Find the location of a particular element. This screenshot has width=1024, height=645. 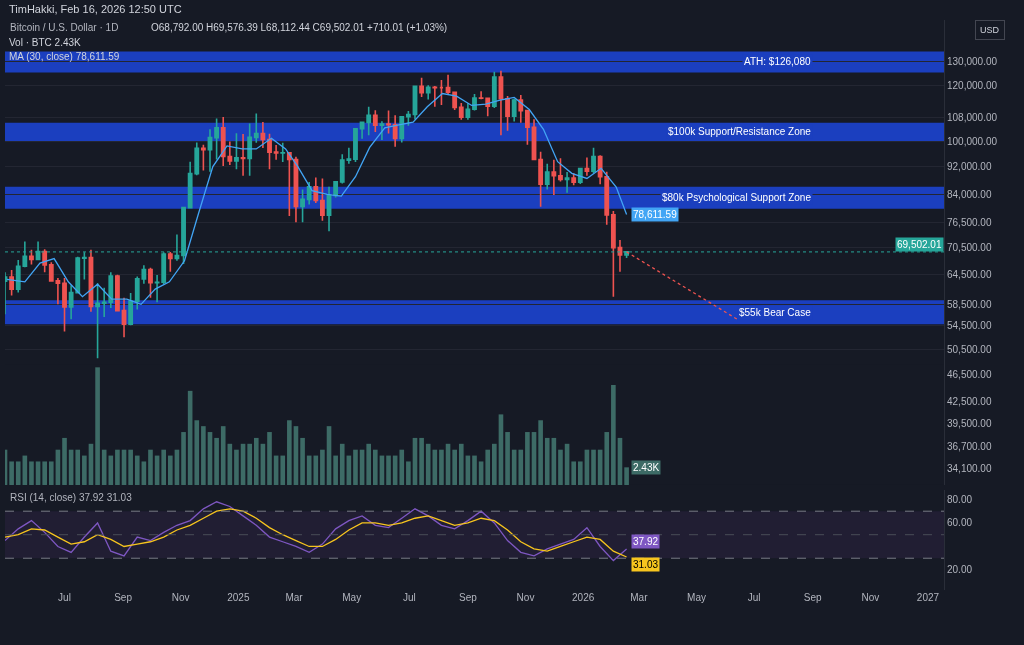

annotation: 37.92 is located at coordinates (646, 541).